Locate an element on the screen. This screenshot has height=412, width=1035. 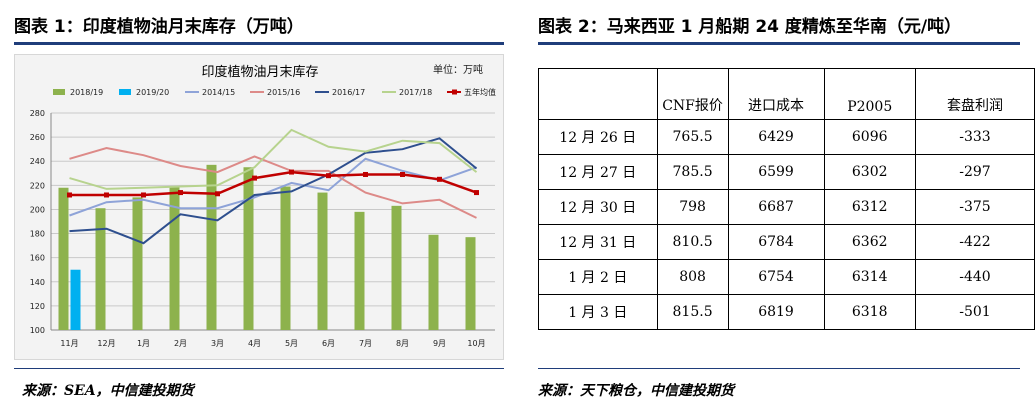
x-tick-label: 6月 is located at coordinates (328, 343).